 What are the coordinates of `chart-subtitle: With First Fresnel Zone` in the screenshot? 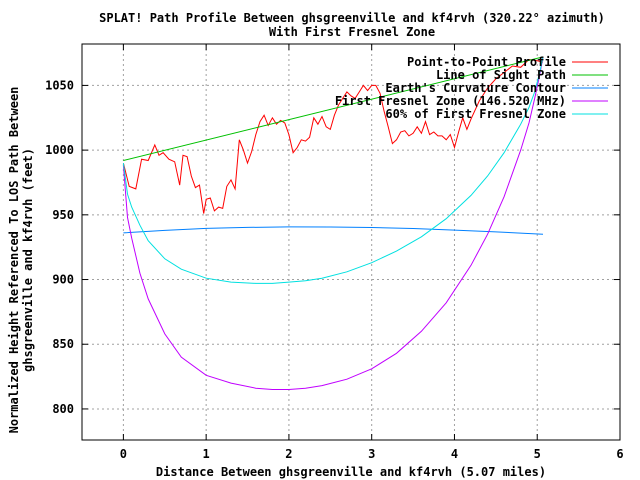 It's located at (352, 32).